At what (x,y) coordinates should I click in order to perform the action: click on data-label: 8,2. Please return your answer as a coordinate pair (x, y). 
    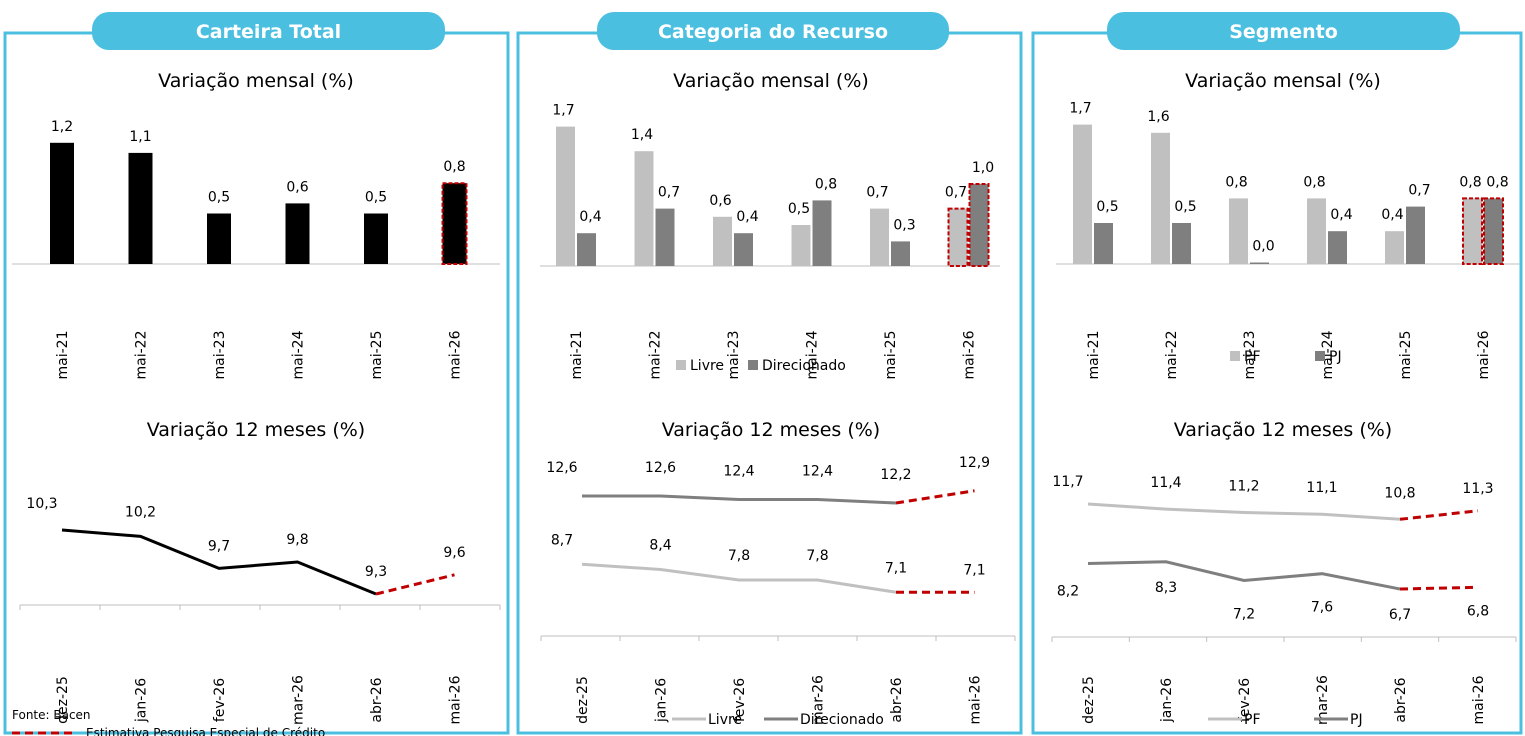
    Looking at the image, I should click on (1068, 592).